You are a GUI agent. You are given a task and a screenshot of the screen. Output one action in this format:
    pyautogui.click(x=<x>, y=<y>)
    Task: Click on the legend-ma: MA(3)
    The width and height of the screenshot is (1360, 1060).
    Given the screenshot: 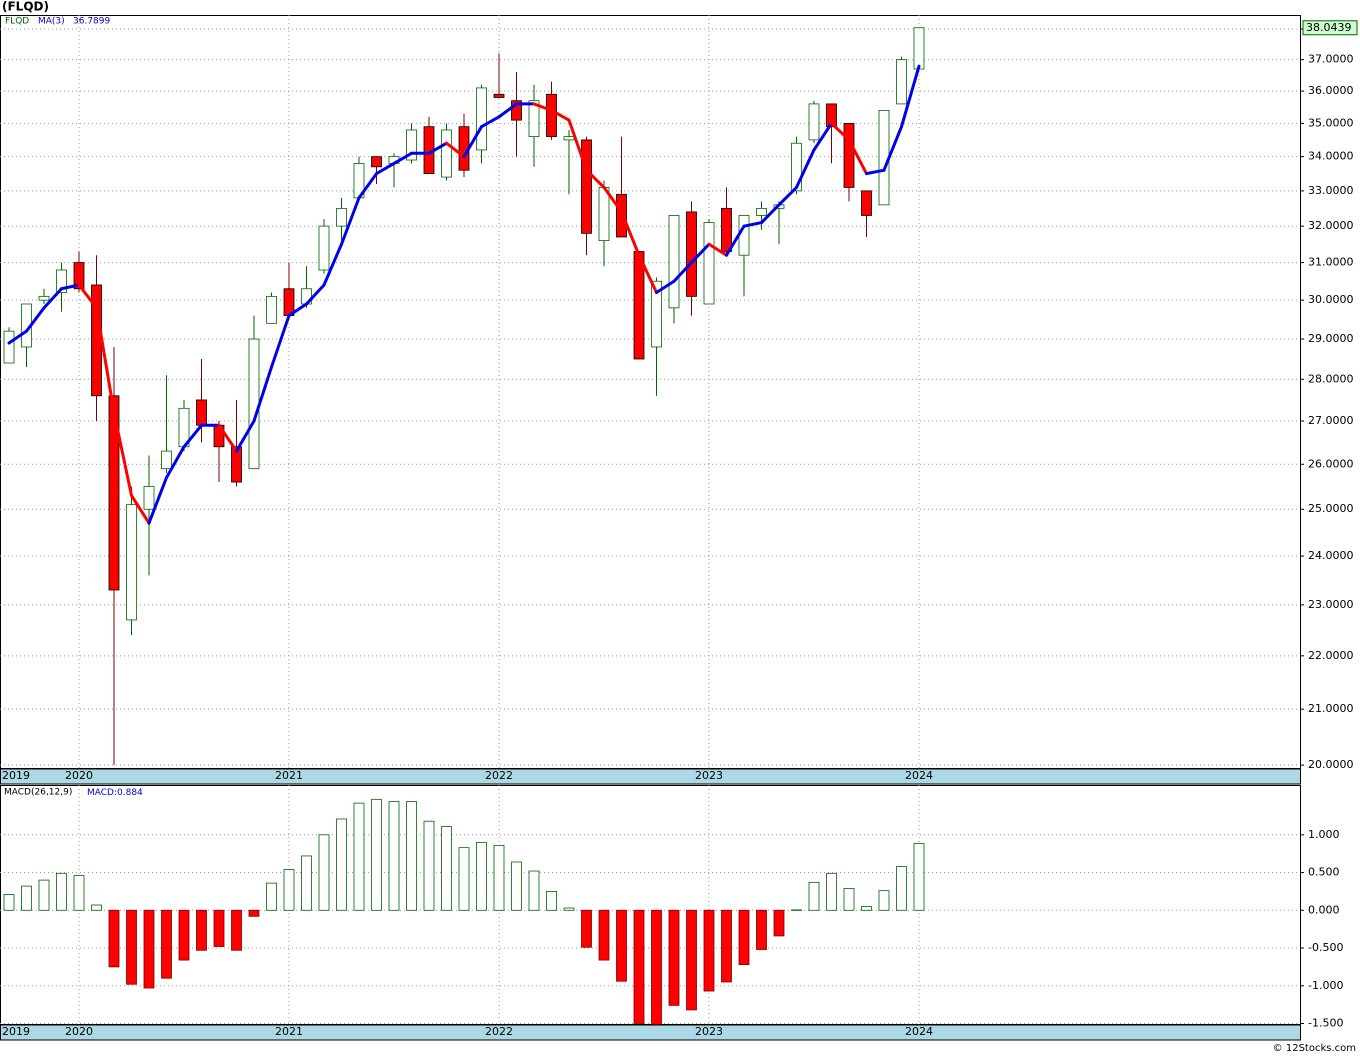 What is the action you would take?
    pyautogui.click(x=51, y=22)
    